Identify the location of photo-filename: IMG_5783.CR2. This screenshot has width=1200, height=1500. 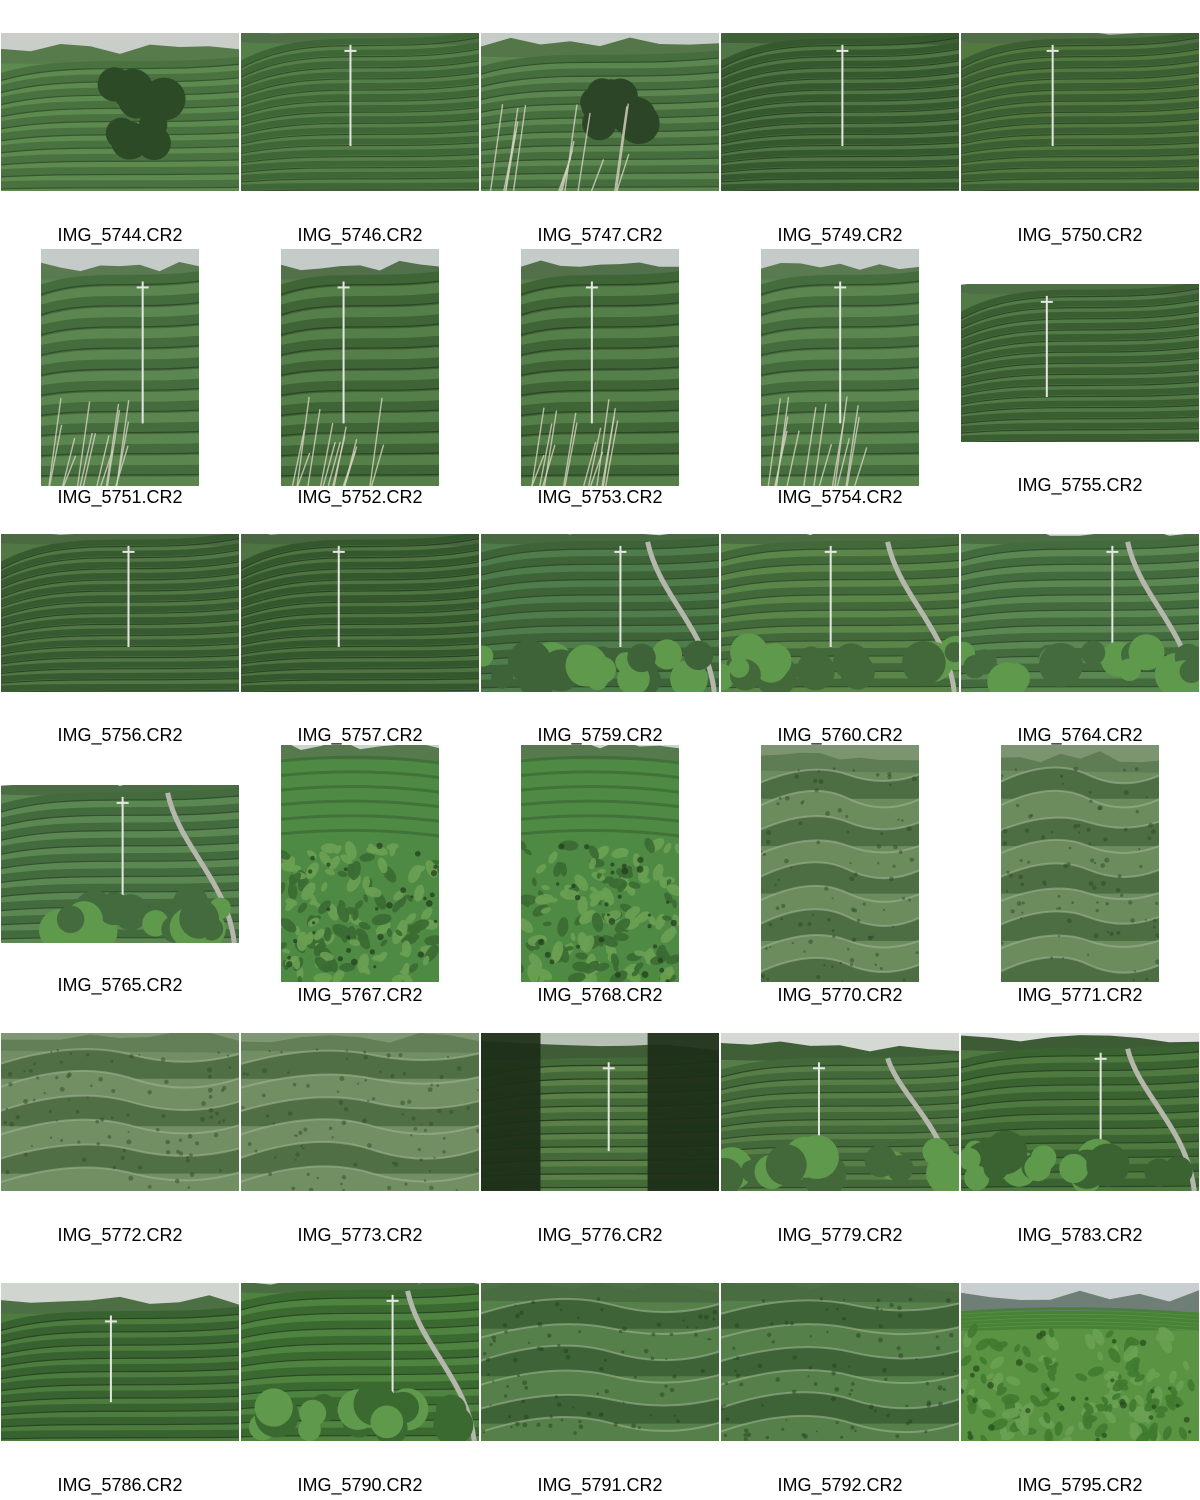
(1080, 1235).